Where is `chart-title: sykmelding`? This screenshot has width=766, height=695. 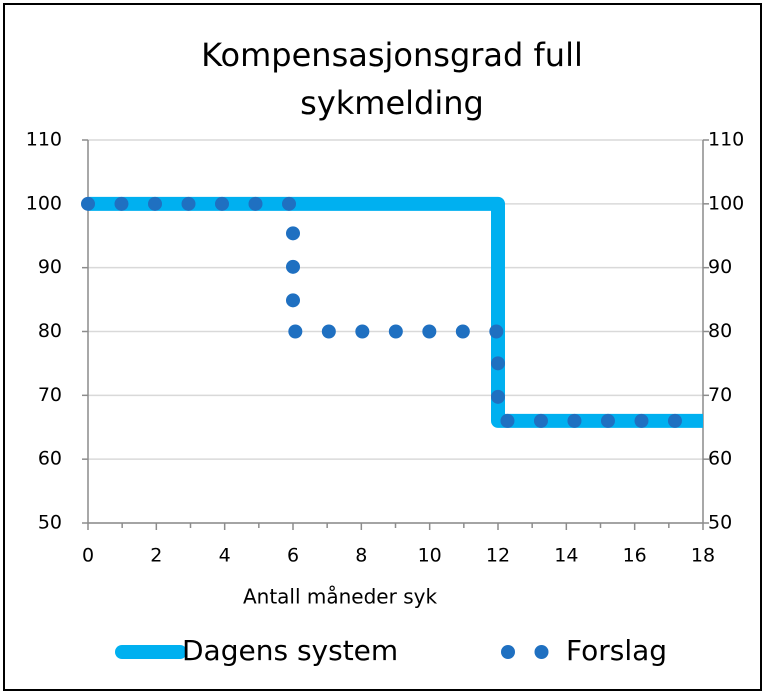 chart-title: sykmelding is located at coordinates (392, 103).